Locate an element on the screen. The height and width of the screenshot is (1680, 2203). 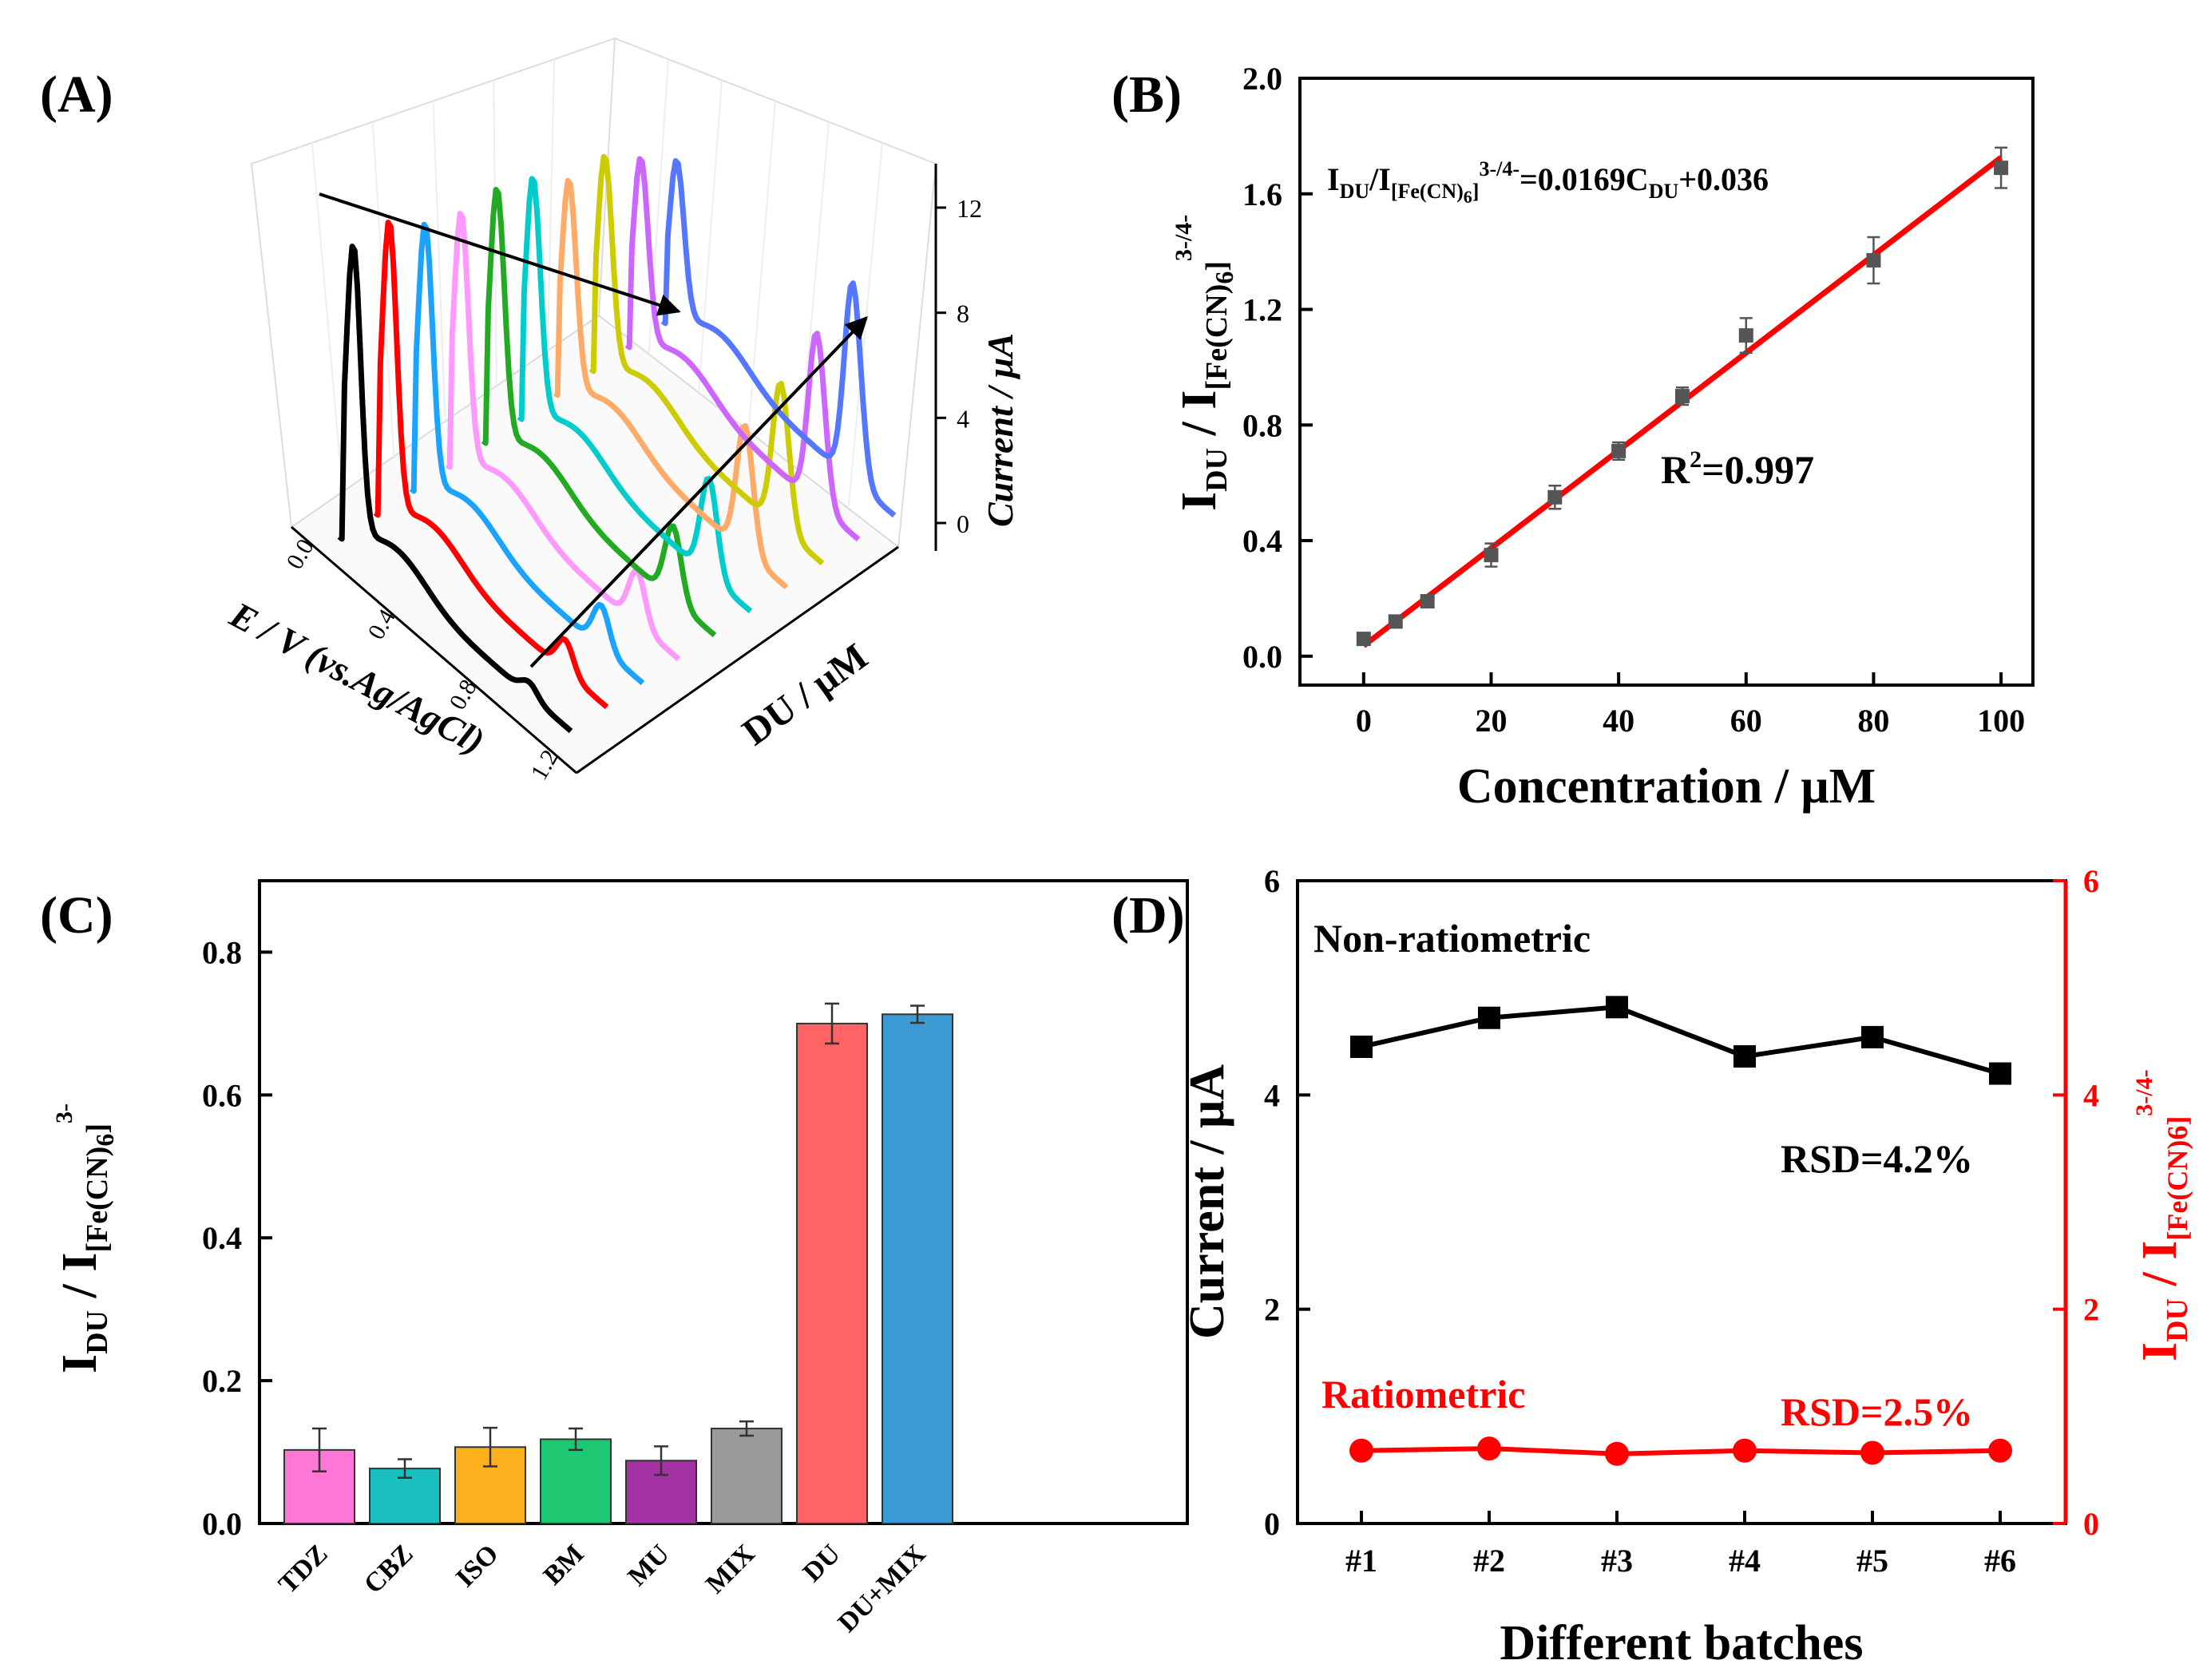
z-tick-label: 4 is located at coordinates (963, 419).